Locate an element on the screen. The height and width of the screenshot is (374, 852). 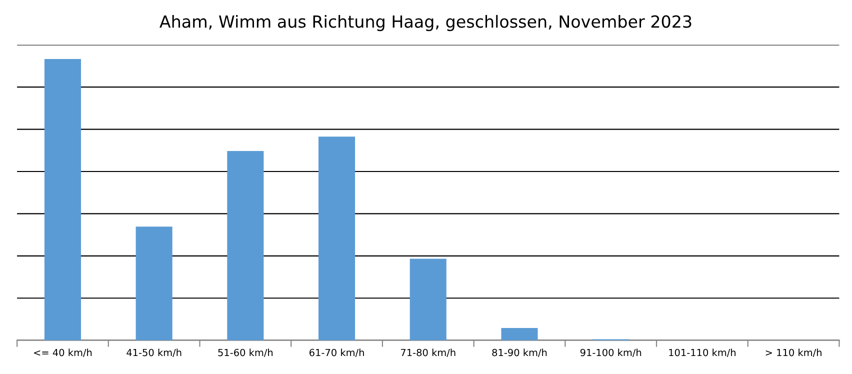
x-tick-label: <= 40 km/h is located at coordinates (63, 352).